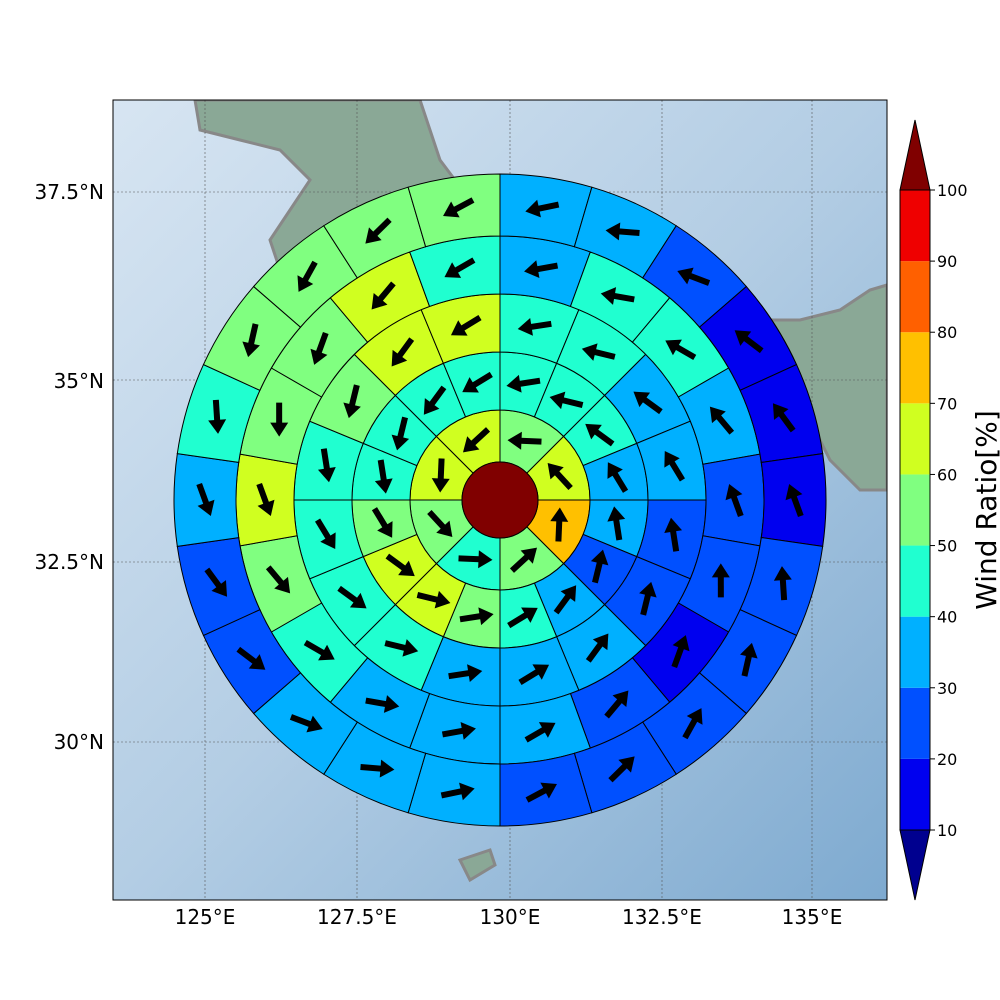  I want to click on lon-label: 132.5°E, so click(662, 917).